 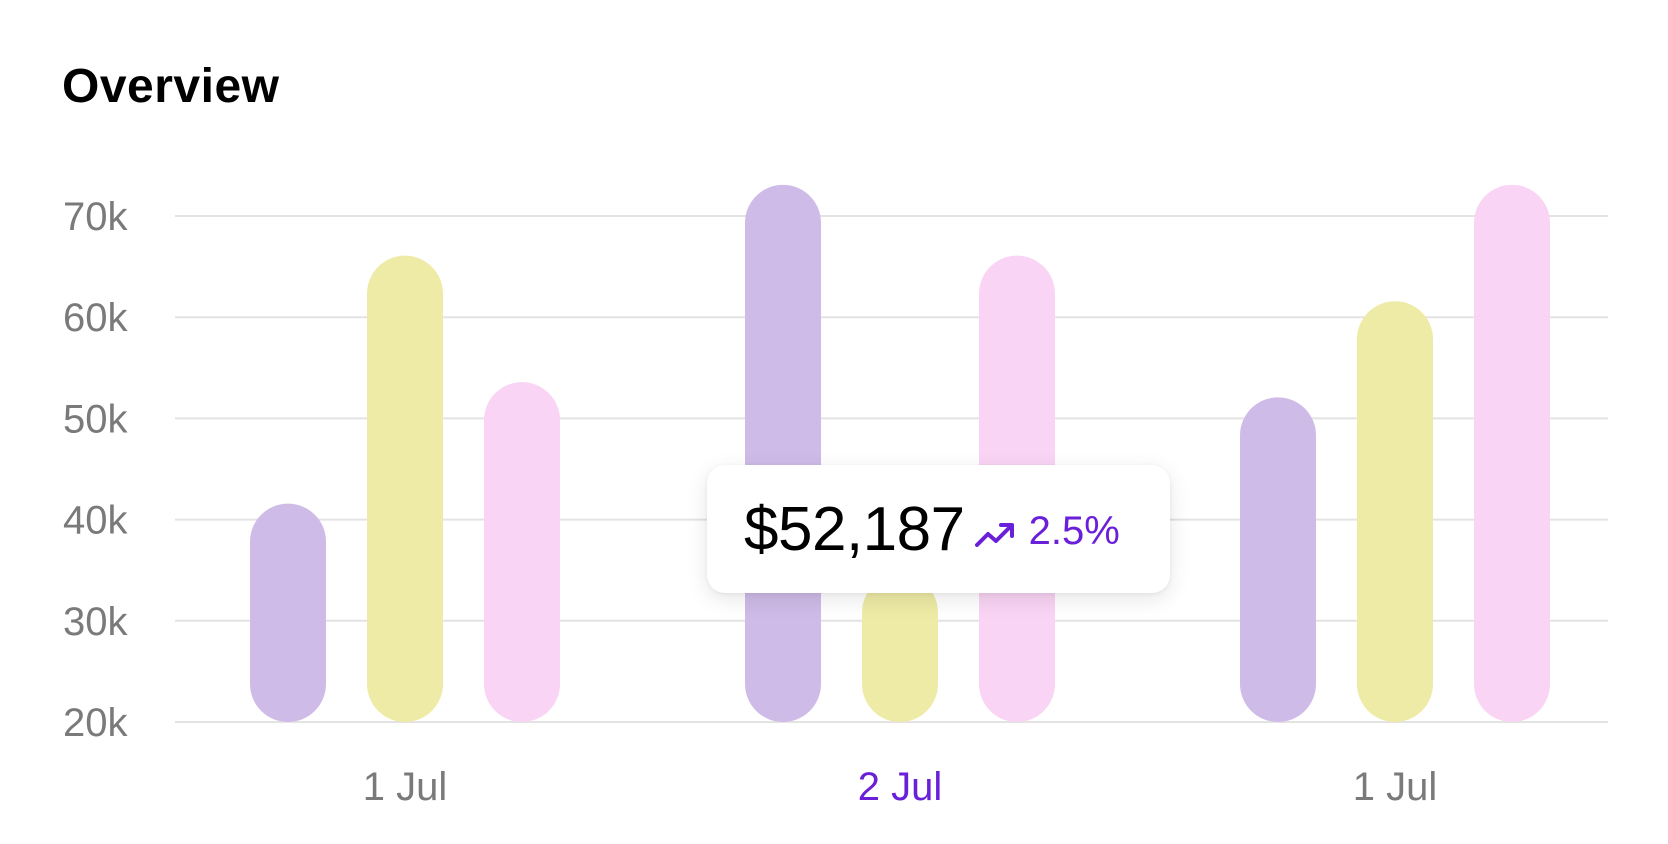 I want to click on y-tick-label: 50k, so click(x=95, y=419).